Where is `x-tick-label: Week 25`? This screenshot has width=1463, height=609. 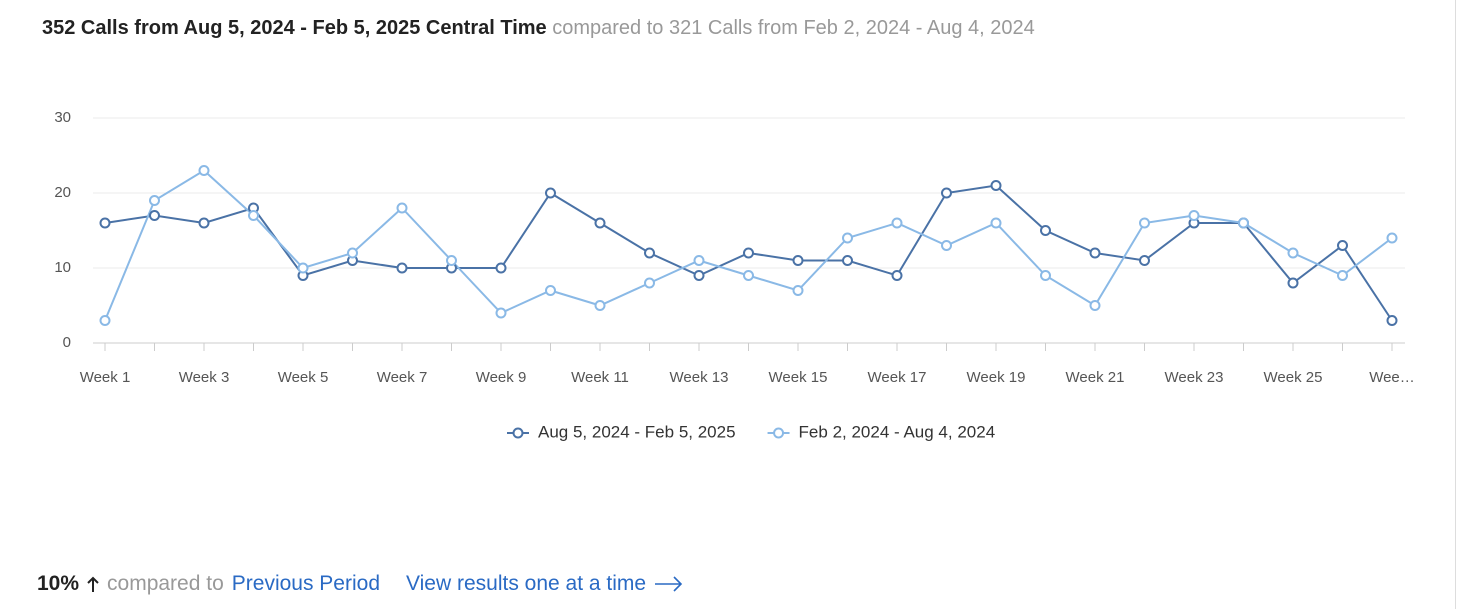 x-tick-label: Week 25 is located at coordinates (1293, 377).